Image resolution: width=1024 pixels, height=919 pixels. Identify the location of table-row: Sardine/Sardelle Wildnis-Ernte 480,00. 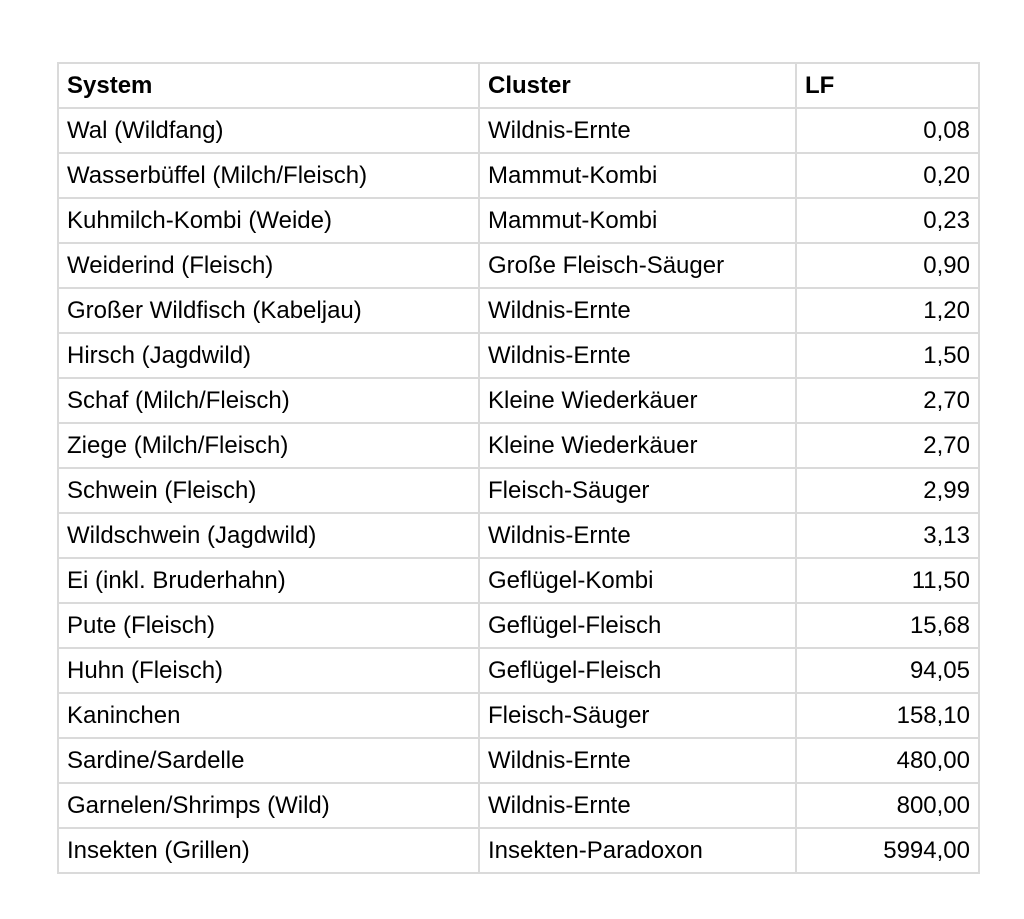
(518, 760).